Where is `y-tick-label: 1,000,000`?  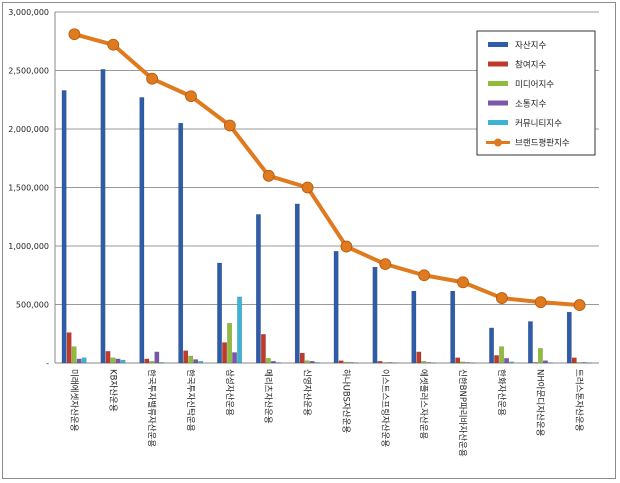 y-tick-label: 1,000,000 is located at coordinates (28, 246).